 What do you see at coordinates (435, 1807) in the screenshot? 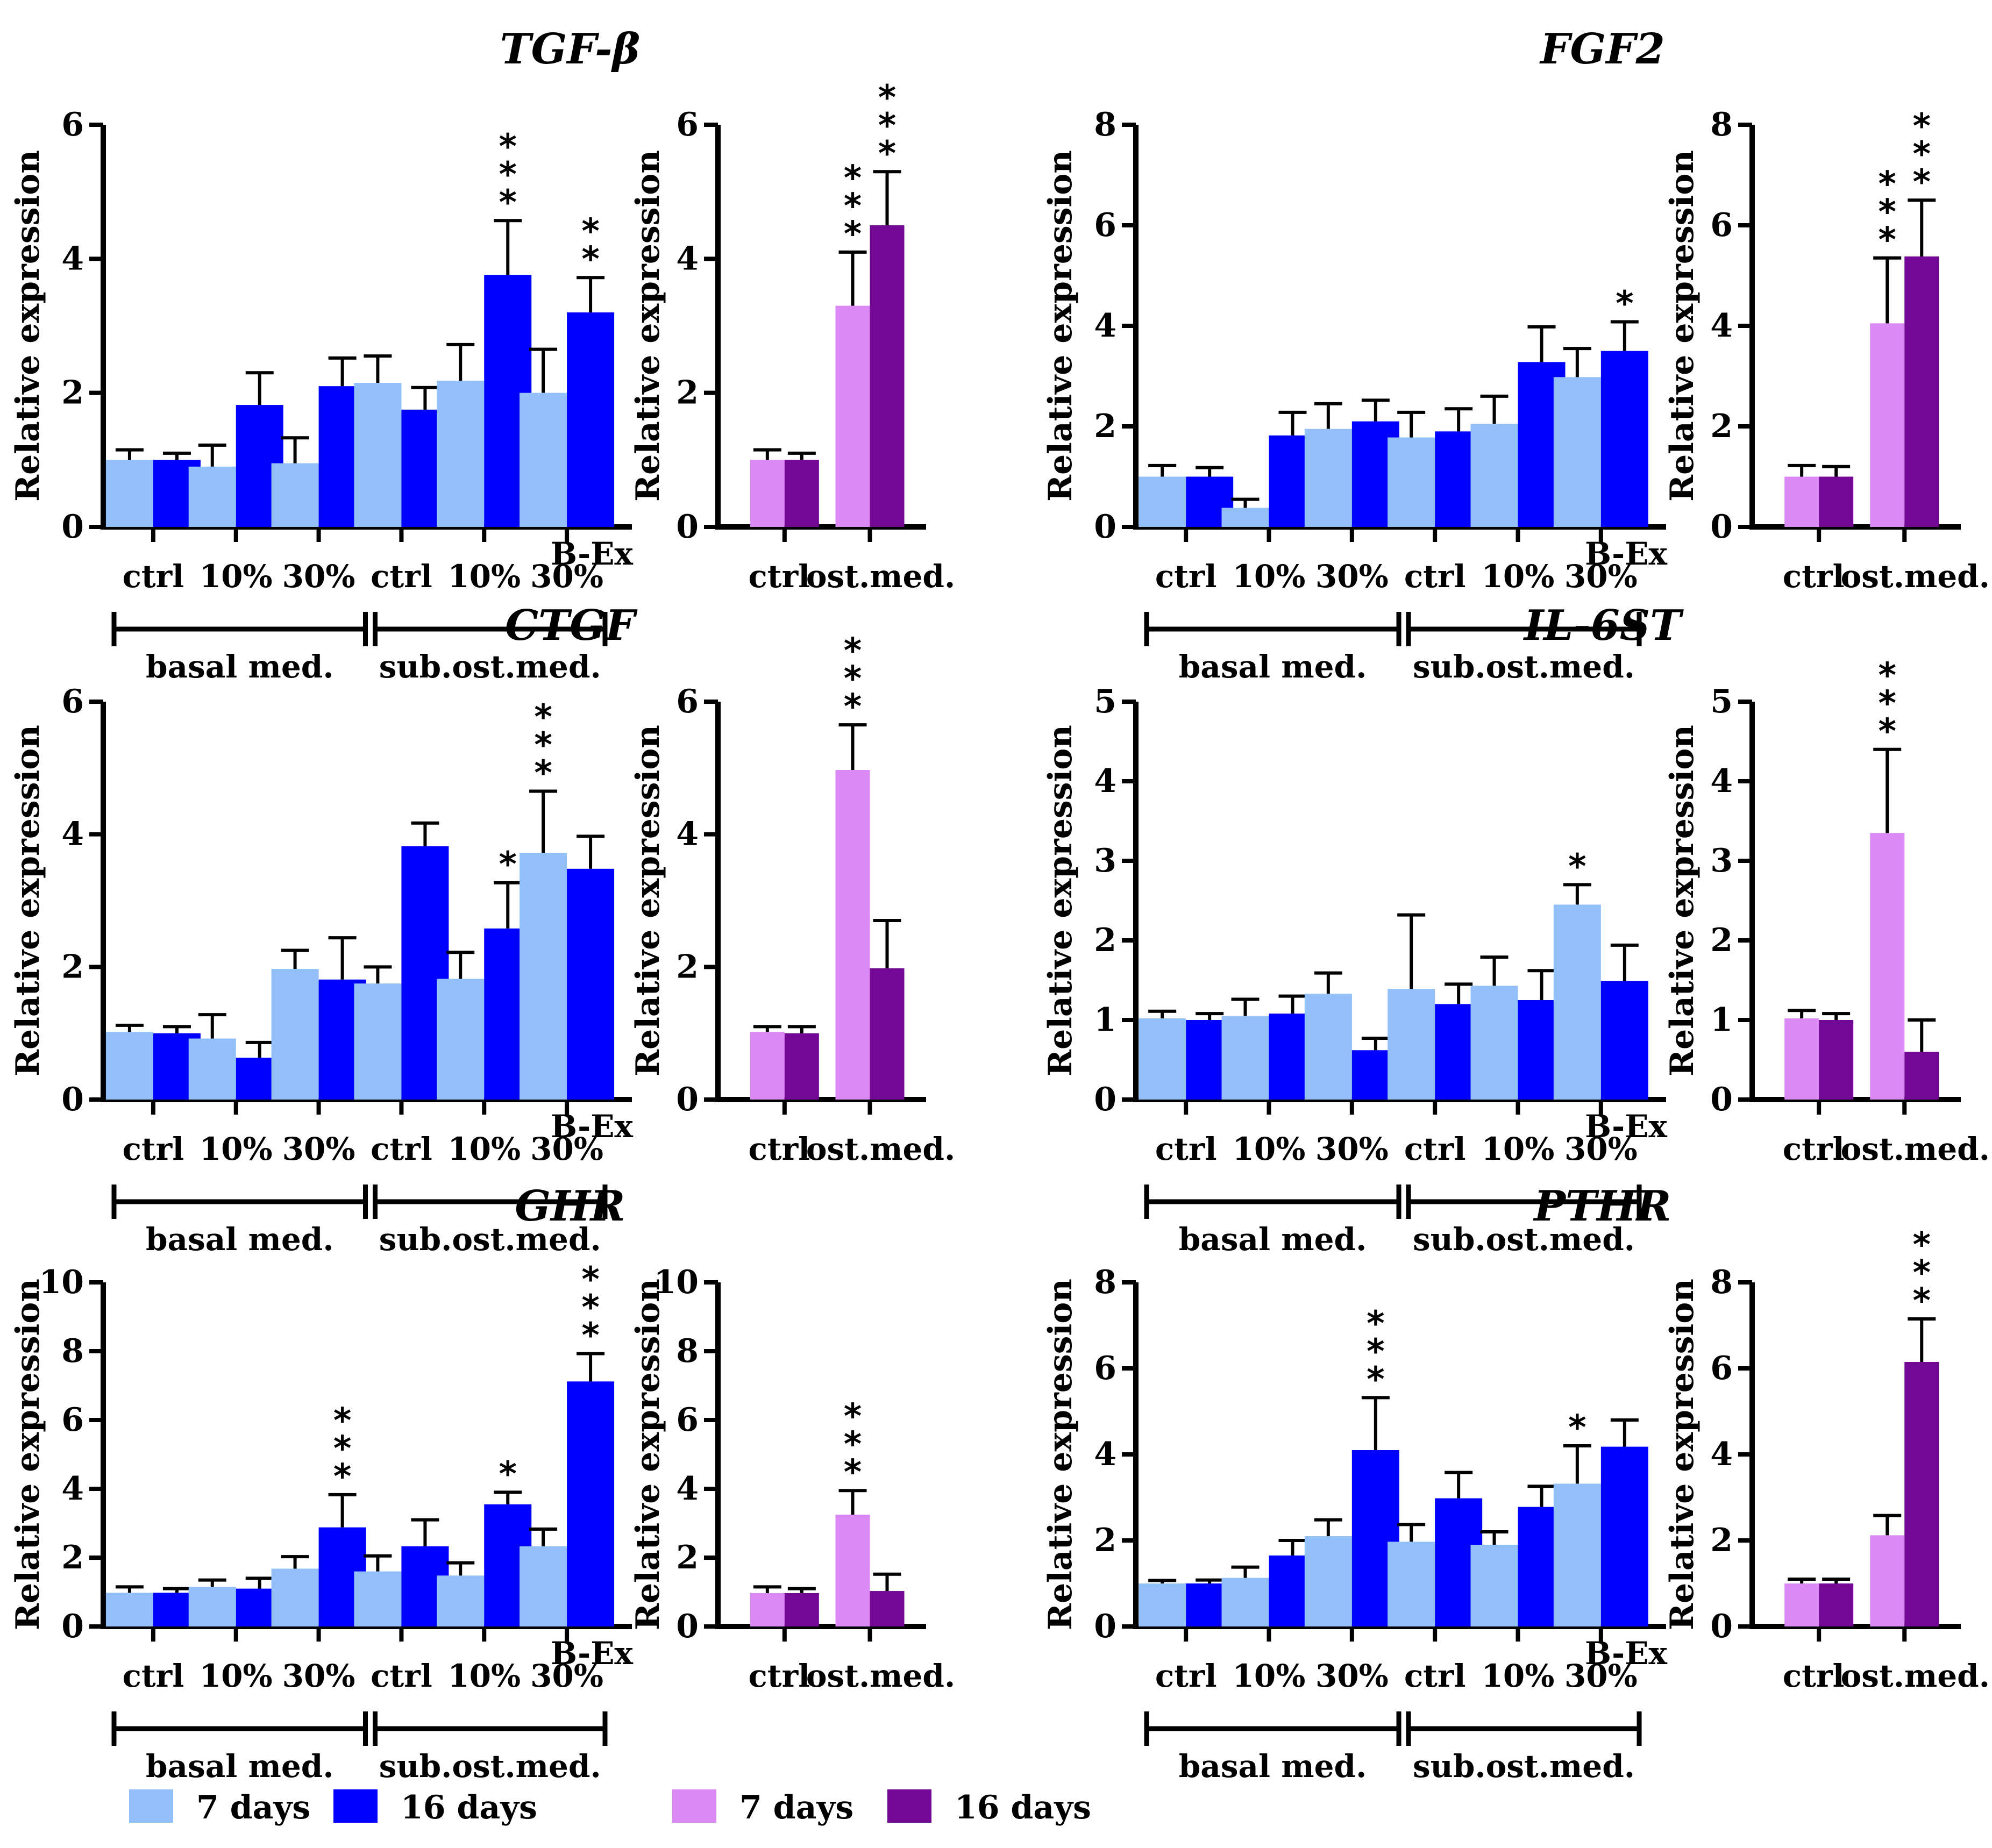
I see `legend-item: 16 days` at bounding box center [435, 1807].